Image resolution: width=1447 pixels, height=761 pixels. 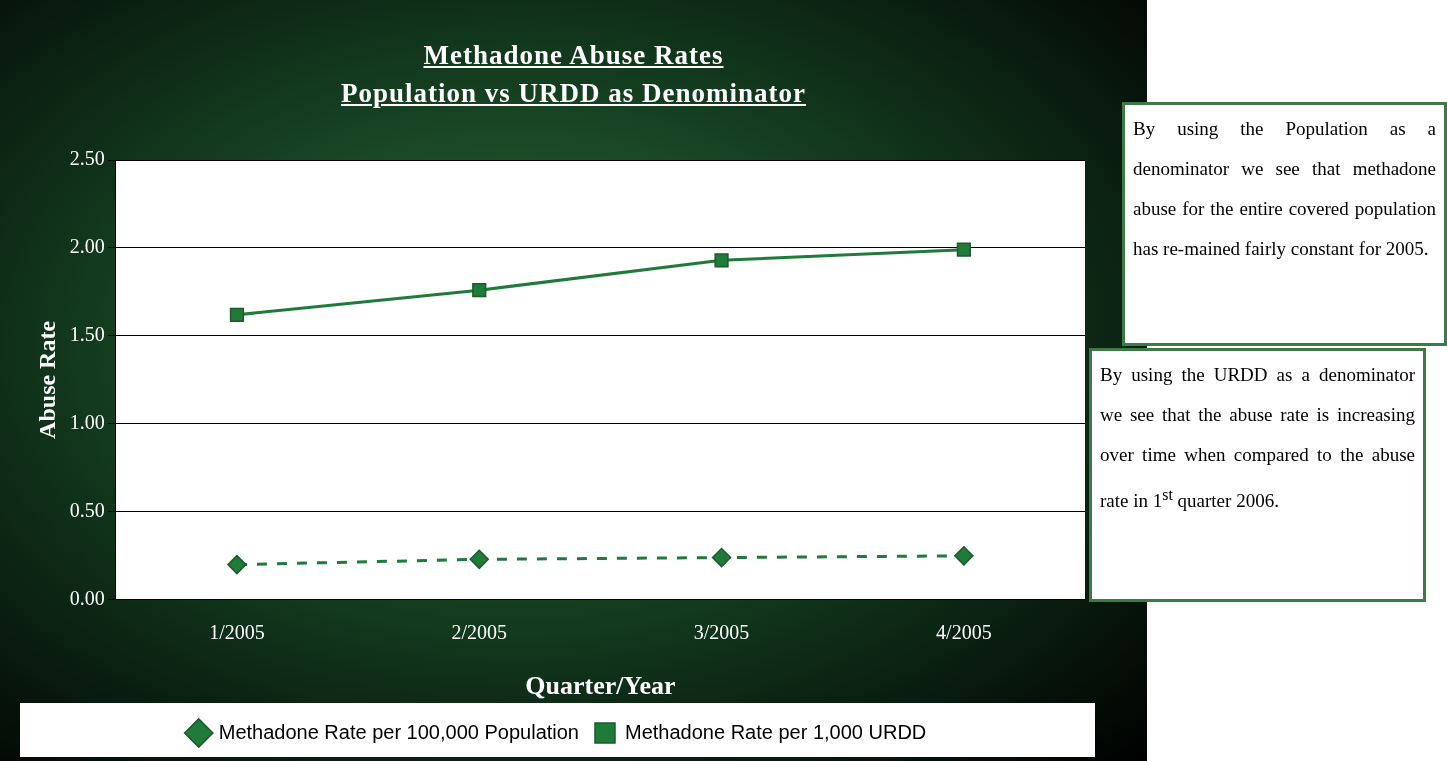 I want to click on x-tick-label: 1/2005, so click(x=237, y=632).